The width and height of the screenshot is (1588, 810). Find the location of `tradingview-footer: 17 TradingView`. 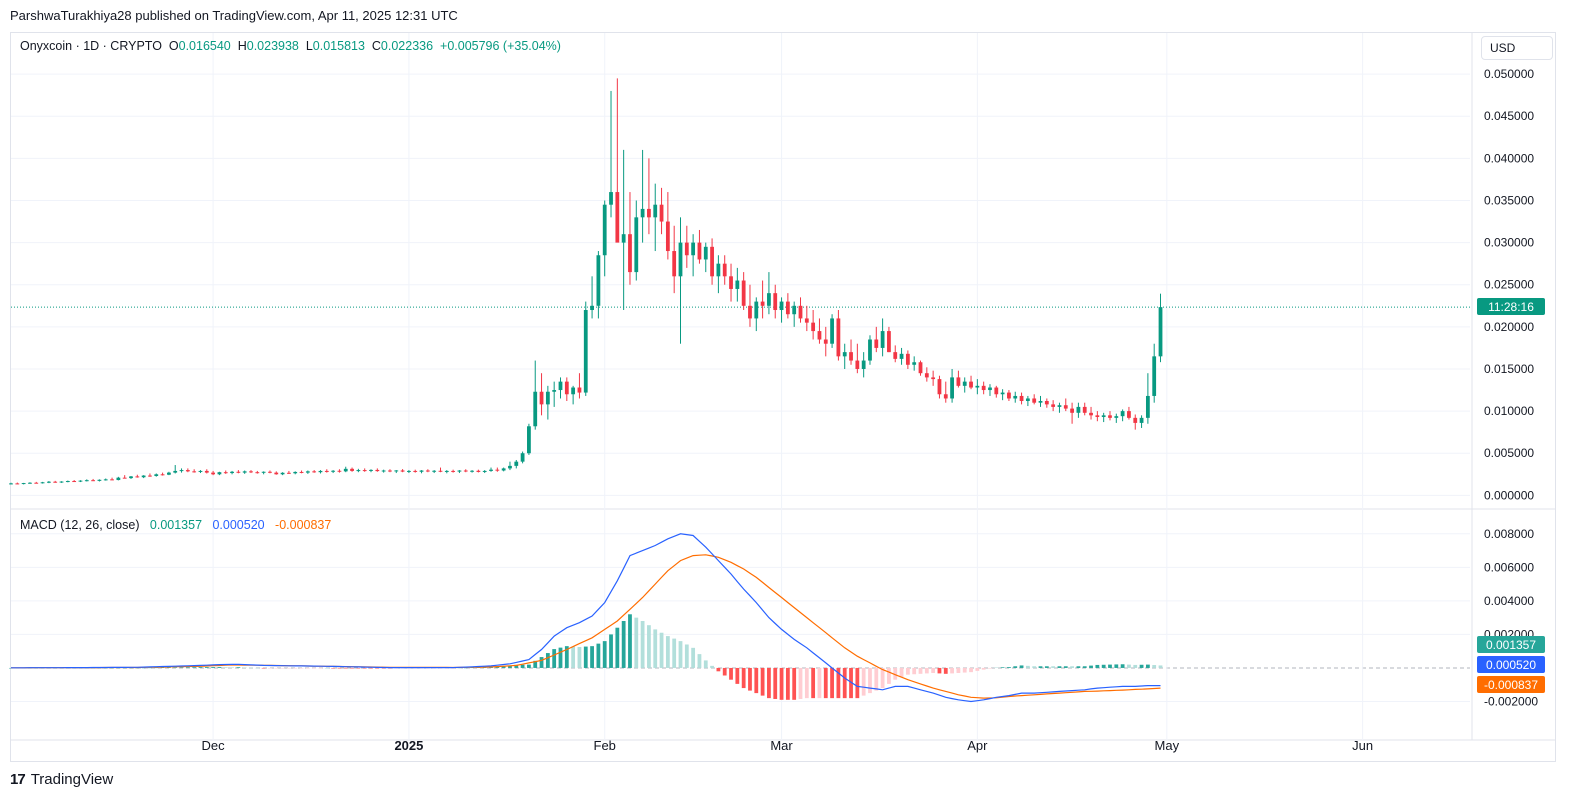

tradingview-footer: 17 TradingView is located at coordinates (61, 779).